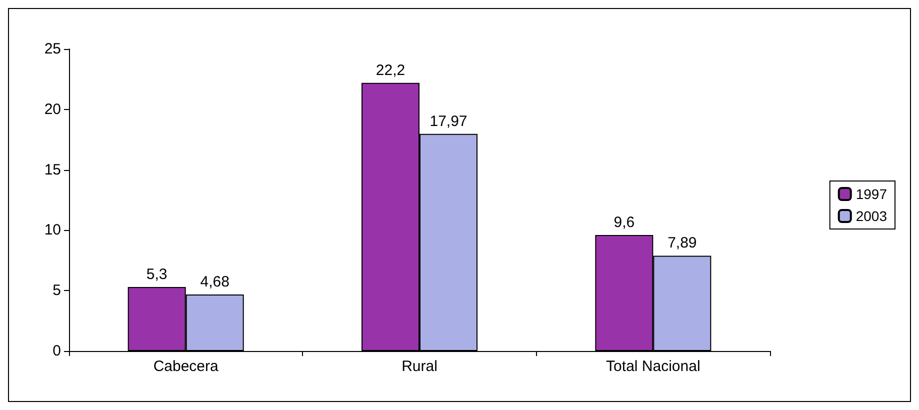 The width and height of the screenshot is (919, 410). What do you see at coordinates (52, 230) in the screenshot?
I see `y-tick-label: 10` at bounding box center [52, 230].